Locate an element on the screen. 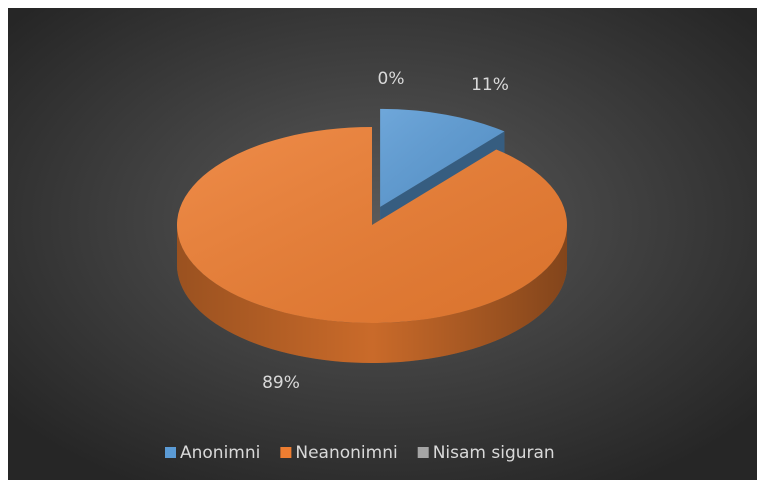  legend-label: Neanonimni is located at coordinates (346, 453).